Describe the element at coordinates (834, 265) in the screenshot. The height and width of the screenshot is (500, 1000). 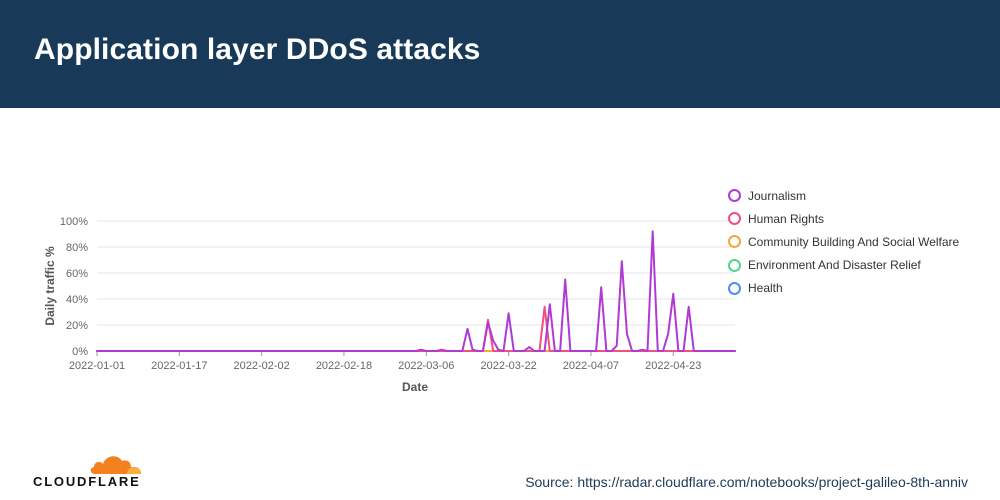
I see `legend-label: Environment And Disaster Relief` at that location.